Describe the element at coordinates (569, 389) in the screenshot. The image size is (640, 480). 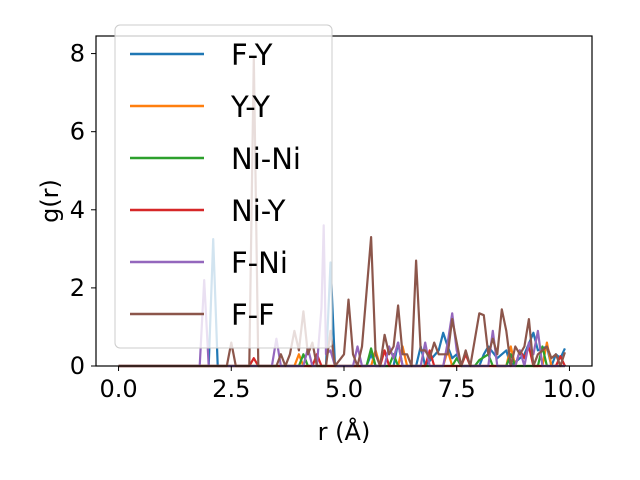
I see `x-tick-label: 10.0` at that location.